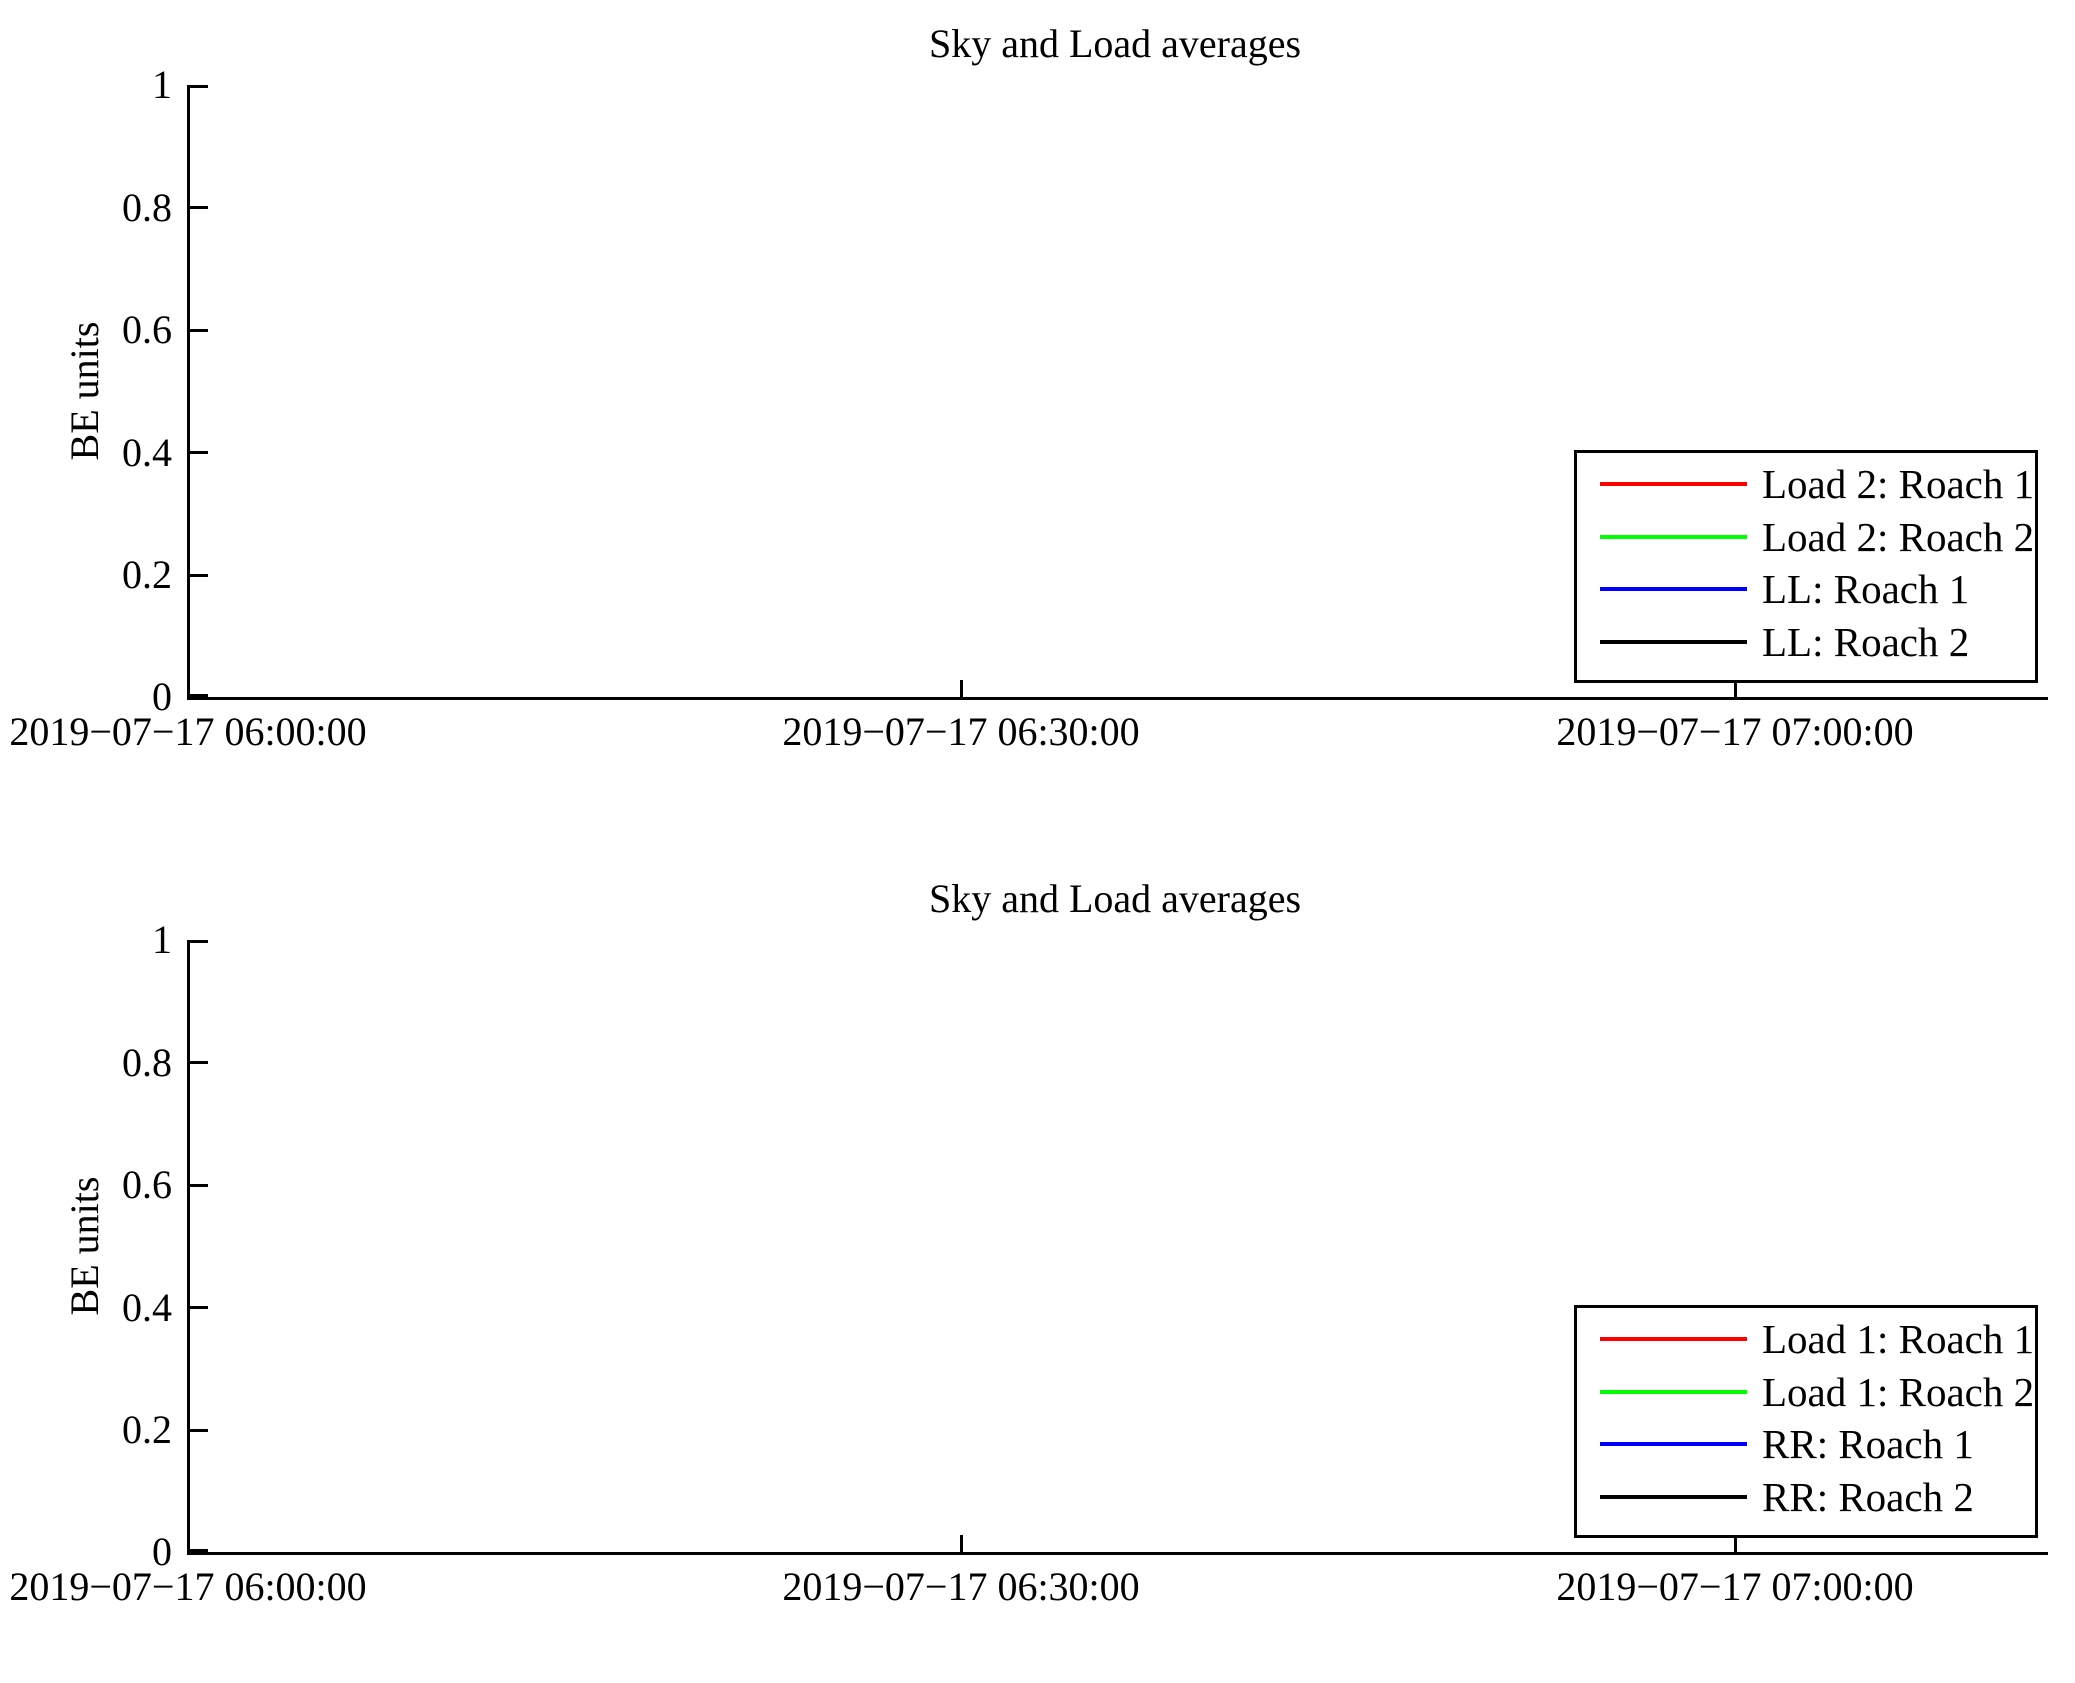 This screenshot has height=1683, width=2075. Describe the element at coordinates (1898, 537) in the screenshot. I see `legend-label: Load 2: Roach 2` at that location.